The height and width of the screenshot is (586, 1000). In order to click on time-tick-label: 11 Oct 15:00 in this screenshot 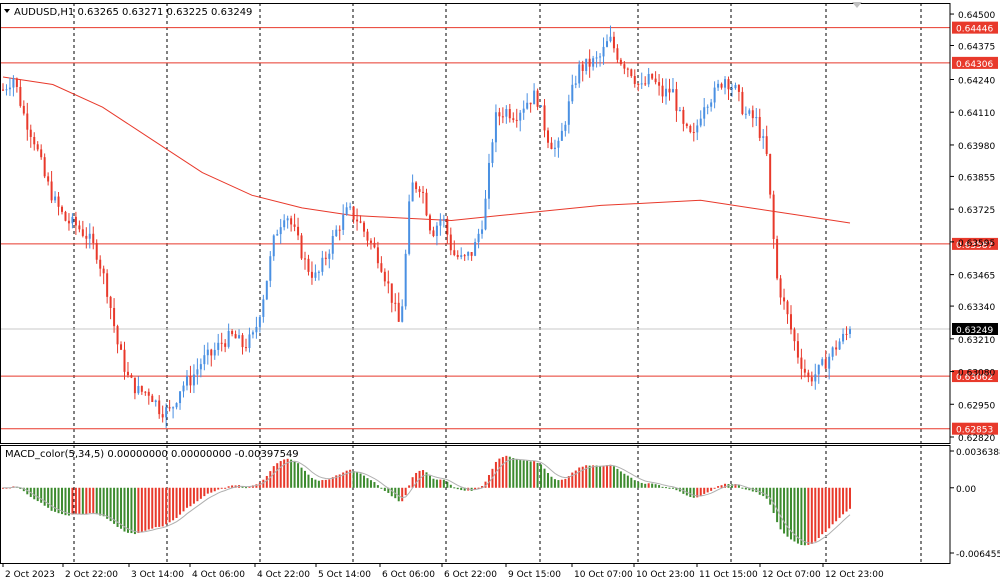, I will do `click(728, 575)`.